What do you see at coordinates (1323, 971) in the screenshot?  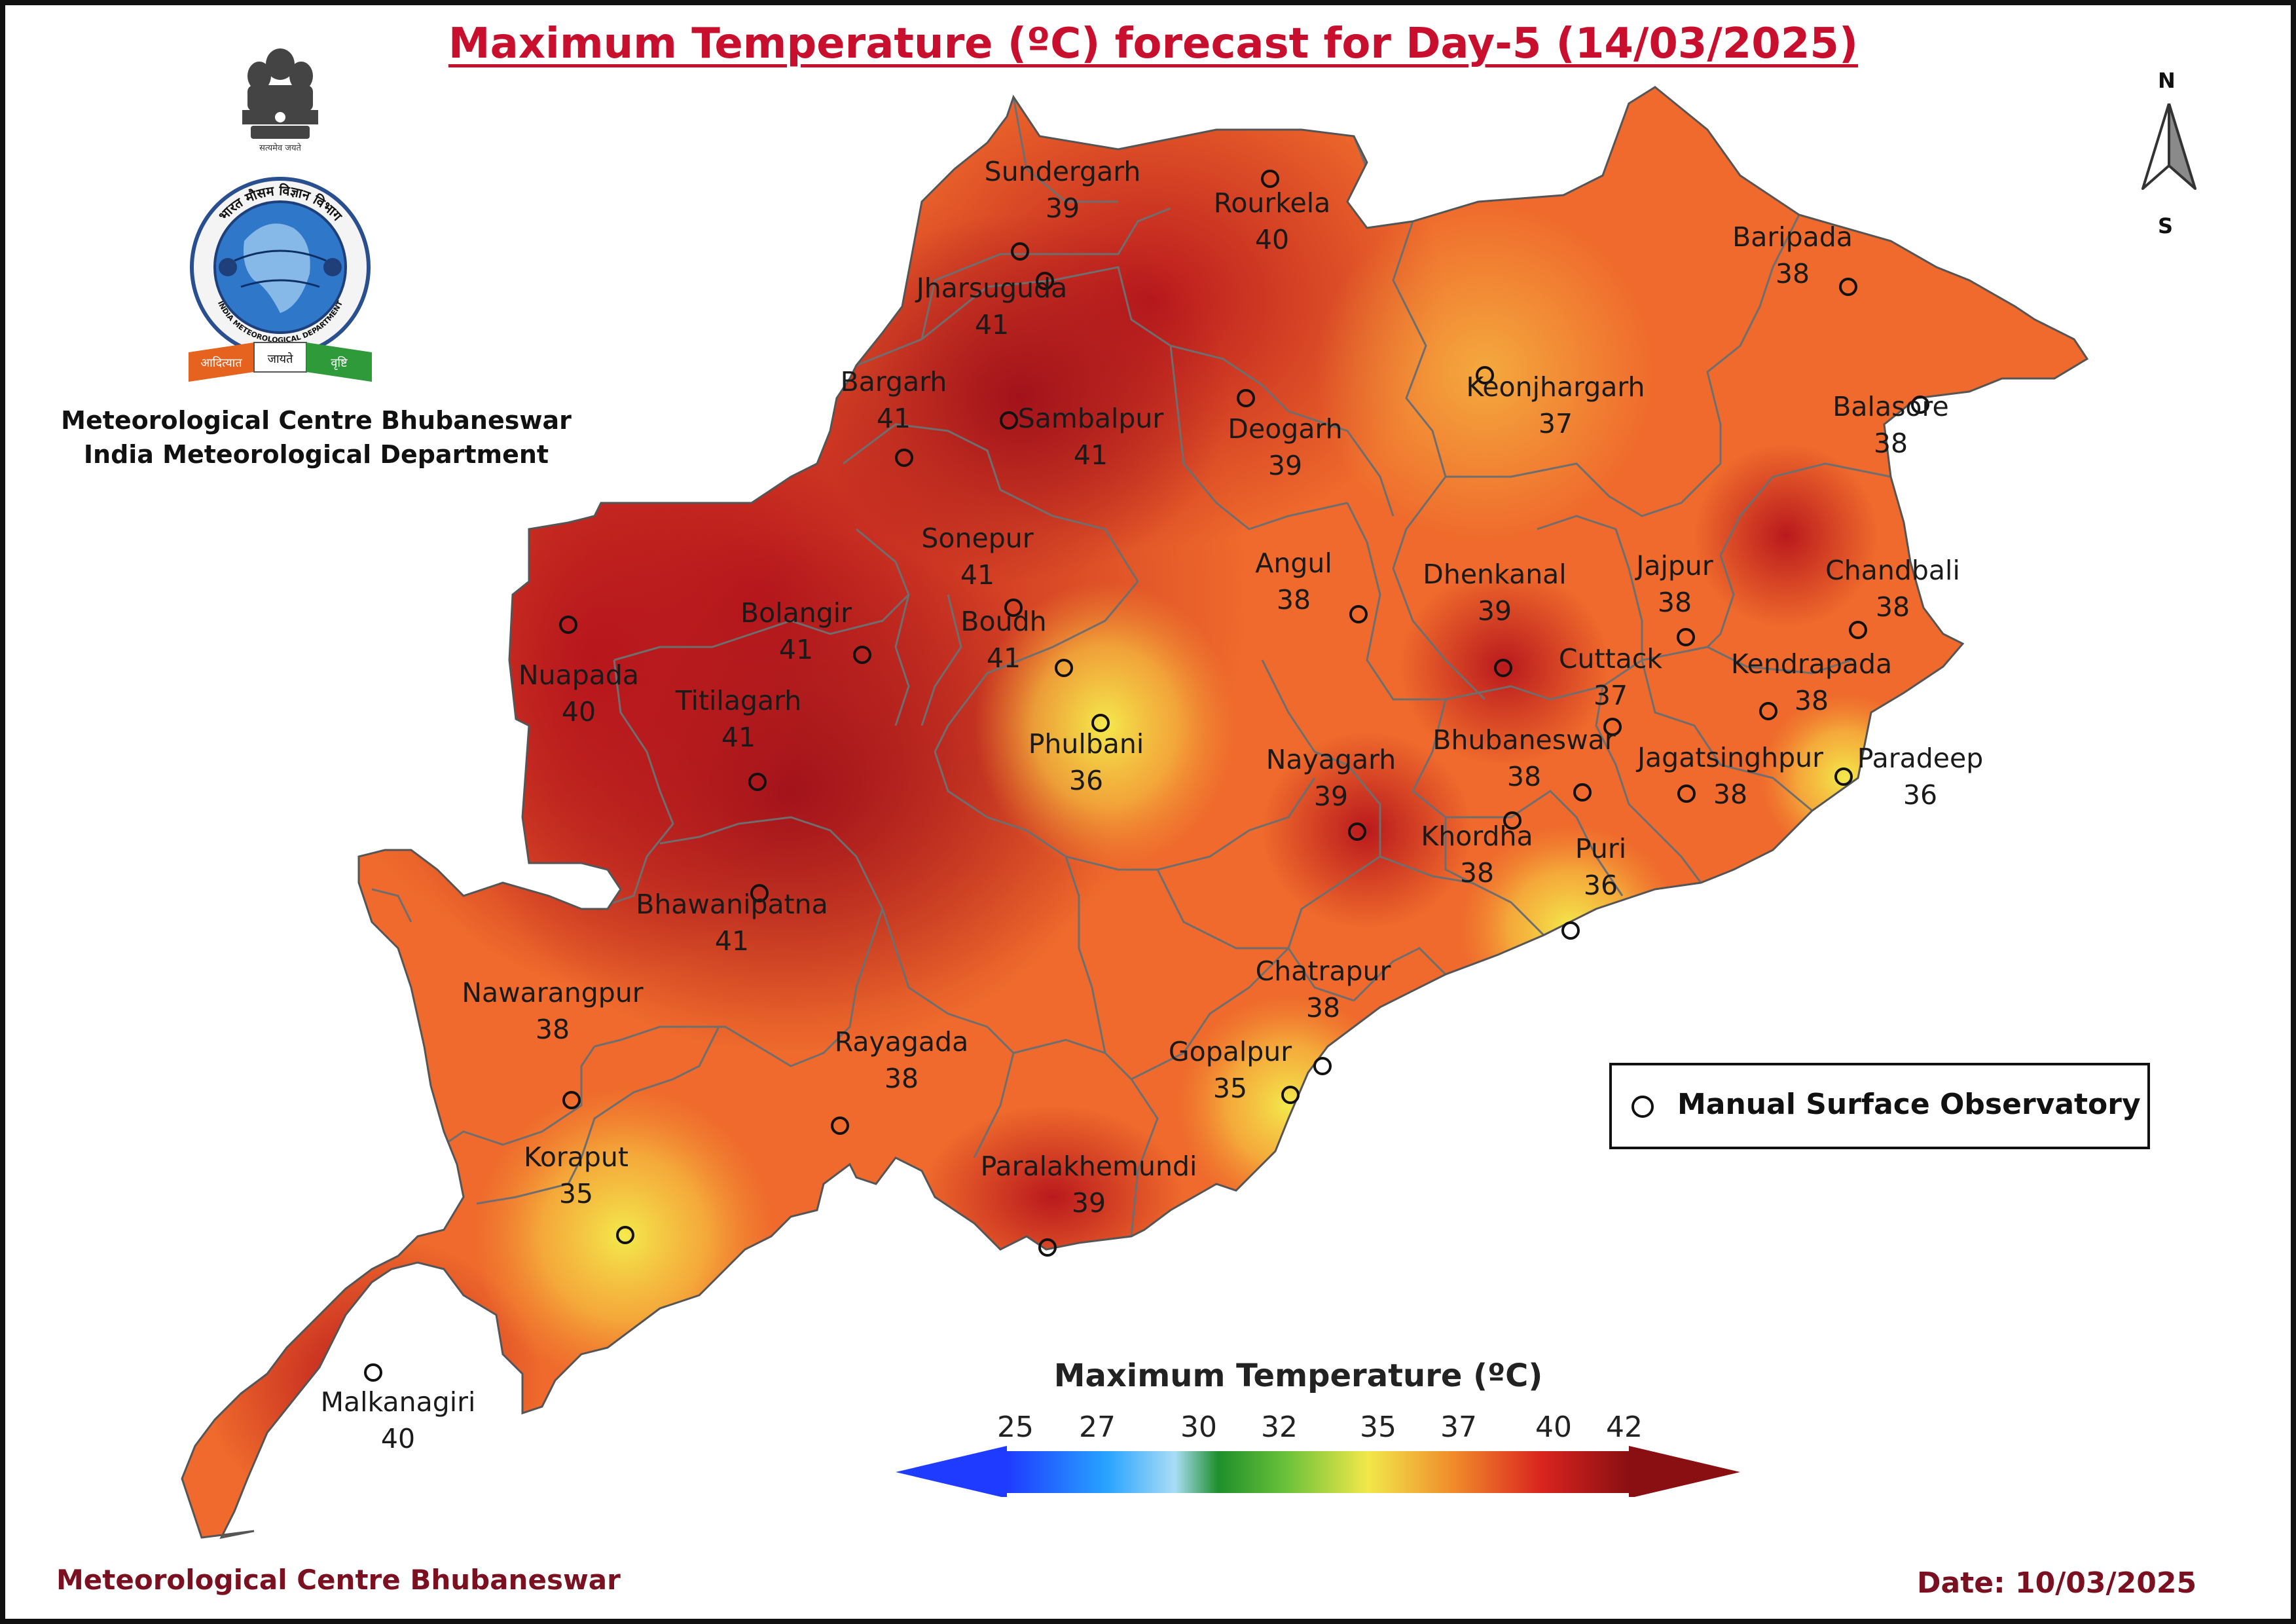 I see `station-name: Chatrapur` at bounding box center [1323, 971].